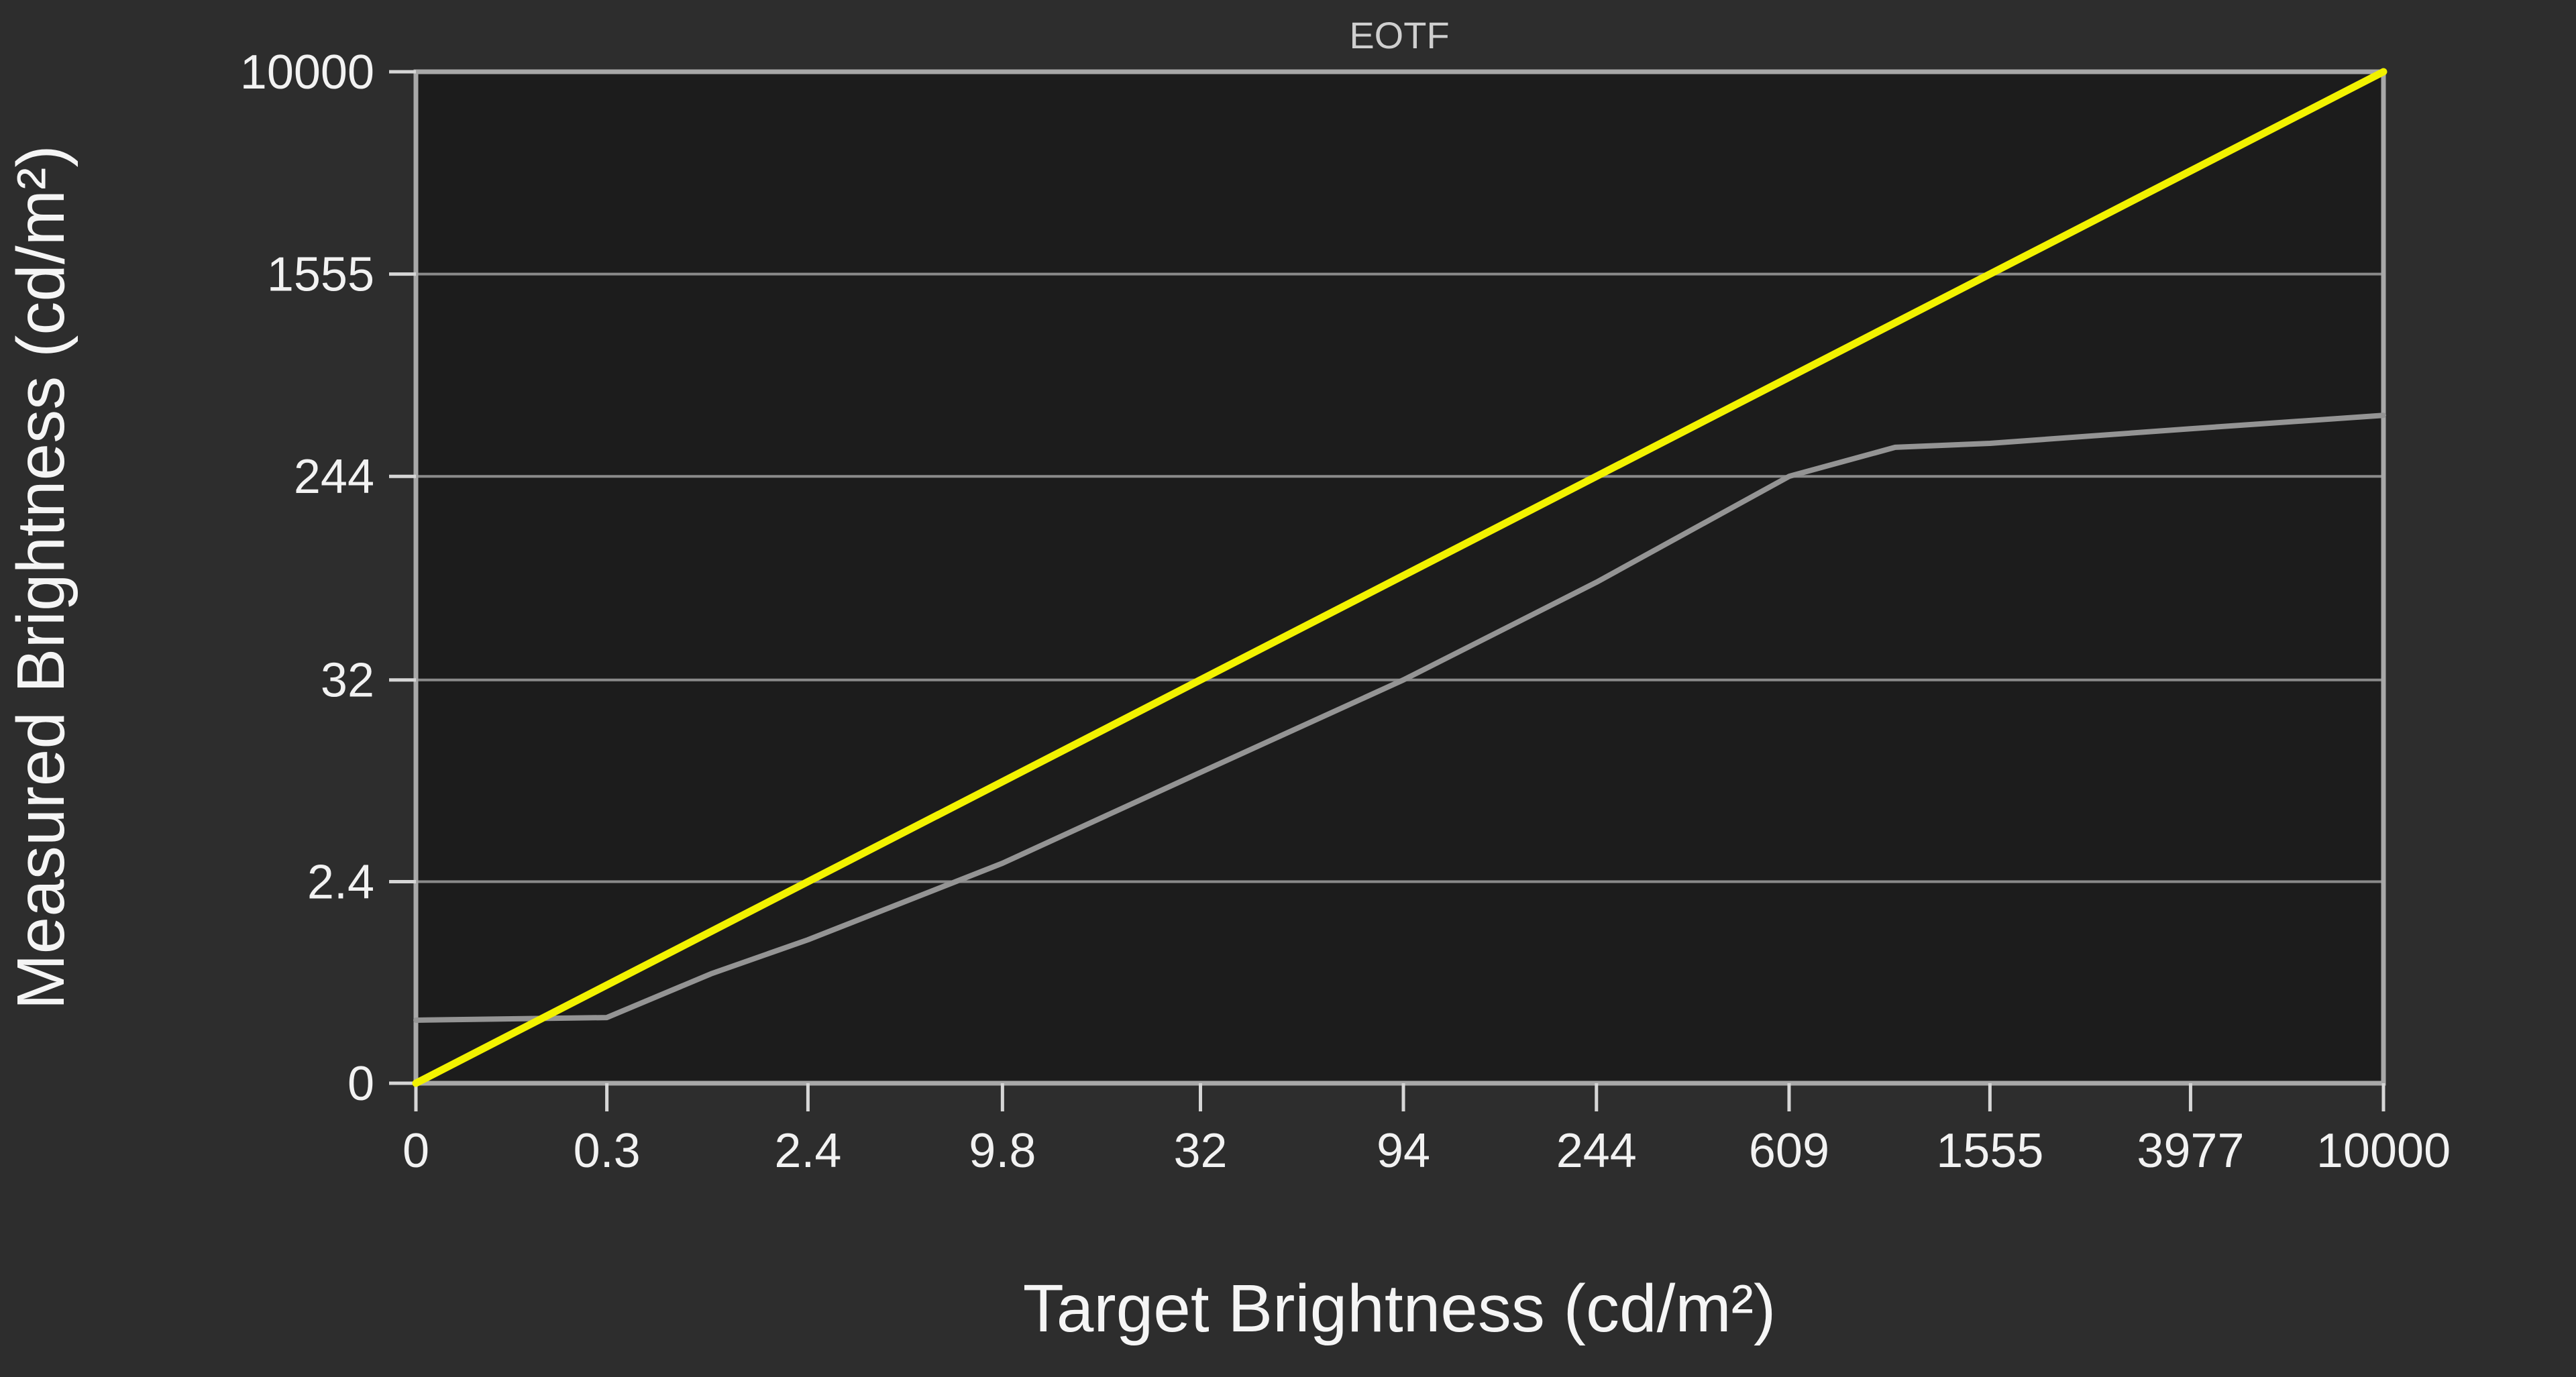 This screenshot has height=1377, width=2576. What do you see at coordinates (1399, 35) in the screenshot?
I see `chart-title: EOTF` at bounding box center [1399, 35].